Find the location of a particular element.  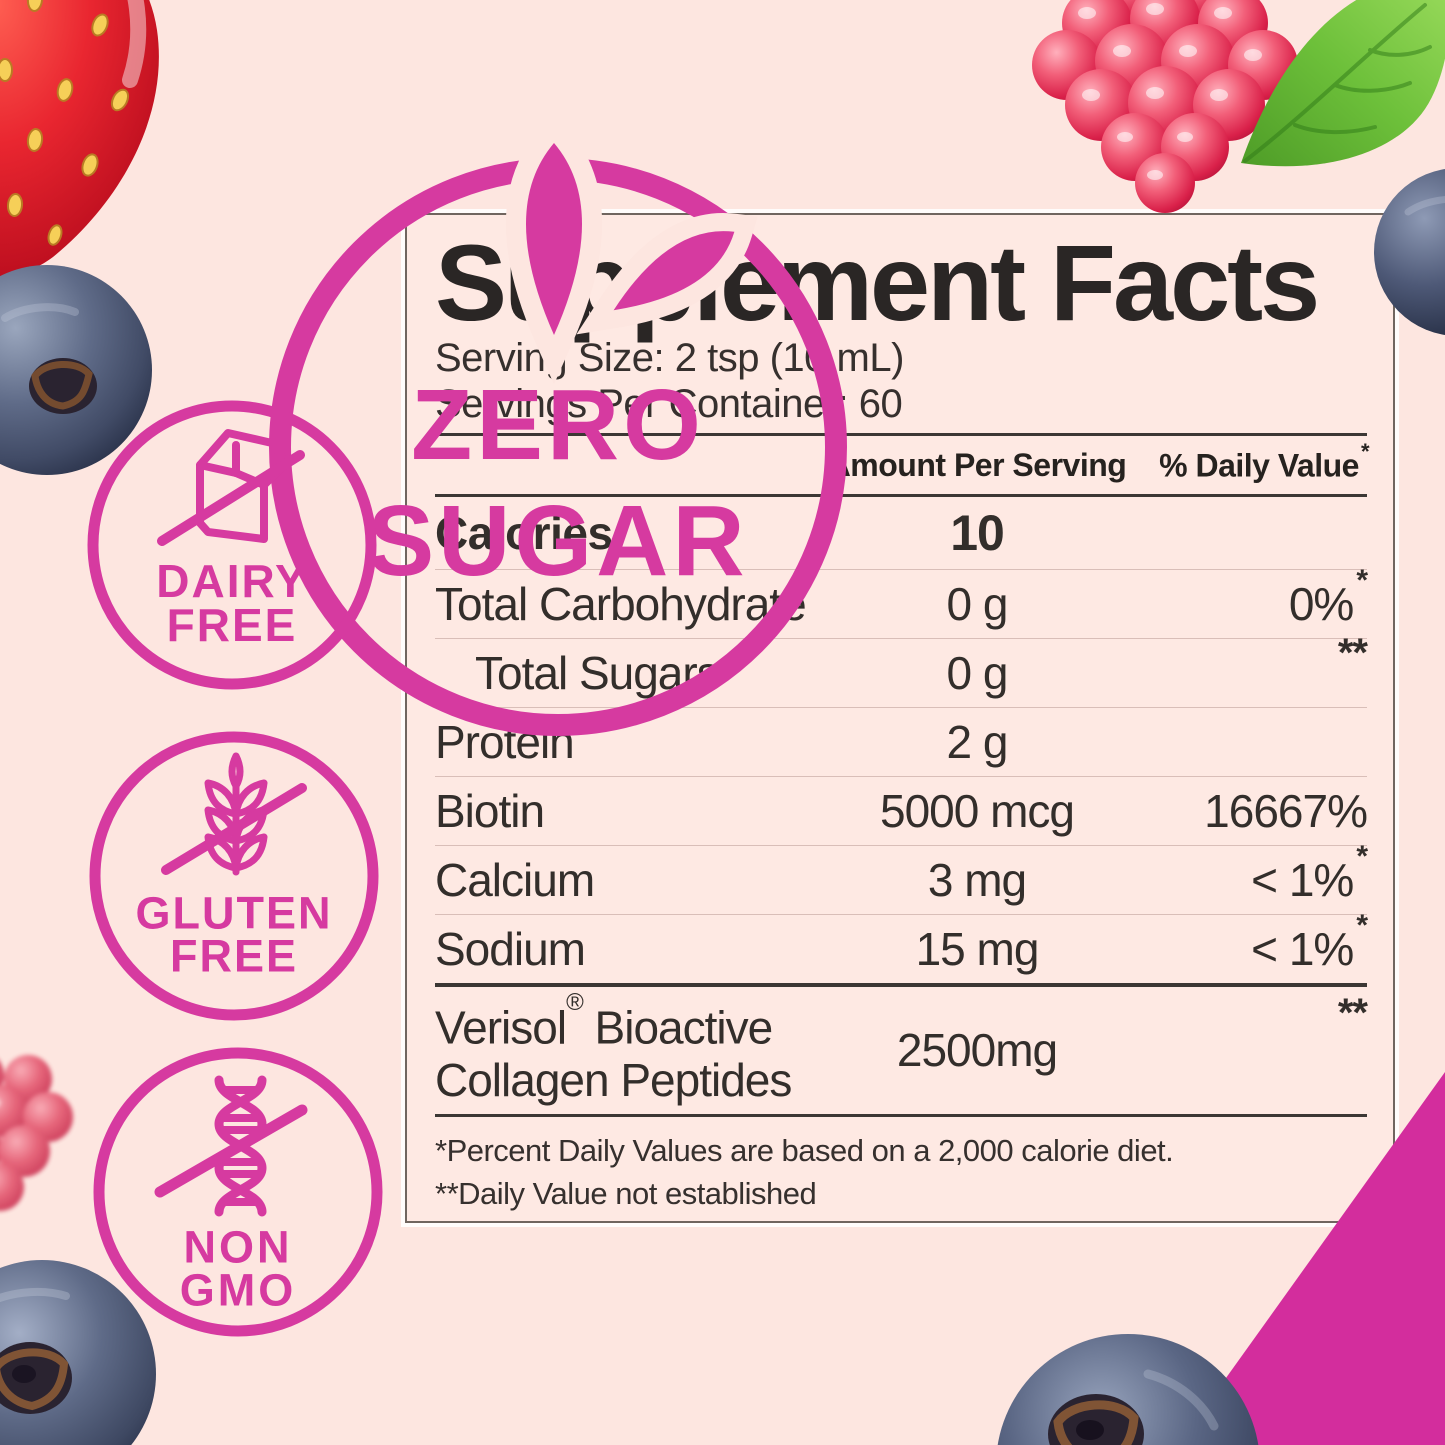

table-row-sodium: Sodium 15 mg < 1% * is located at coordinates (901, 942).